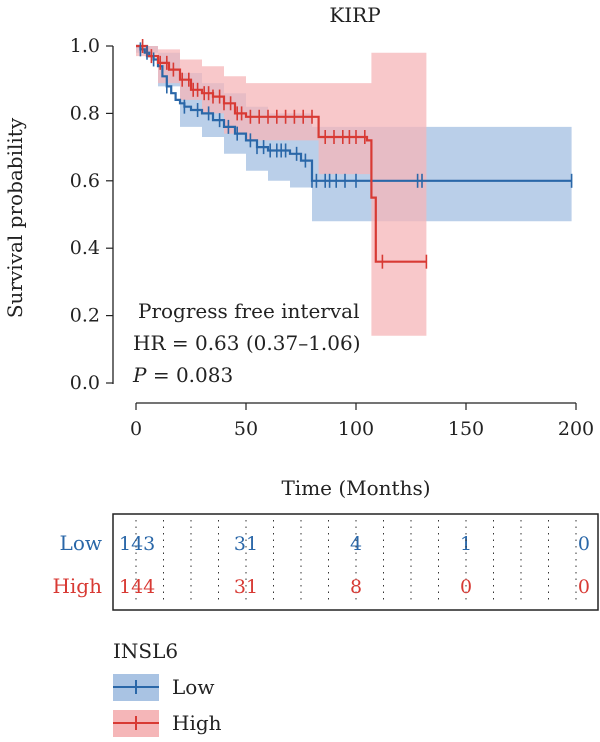 The width and height of the screenshot is (600, 742). Describe the element at coordinates (85, 383) in the screenshot. I see `y-tick-label: 0.0` at that location.